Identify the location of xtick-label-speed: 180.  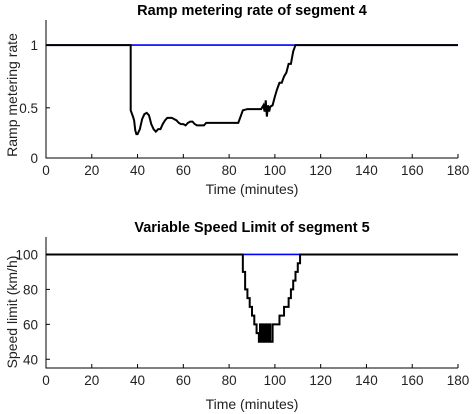
(458, 380).